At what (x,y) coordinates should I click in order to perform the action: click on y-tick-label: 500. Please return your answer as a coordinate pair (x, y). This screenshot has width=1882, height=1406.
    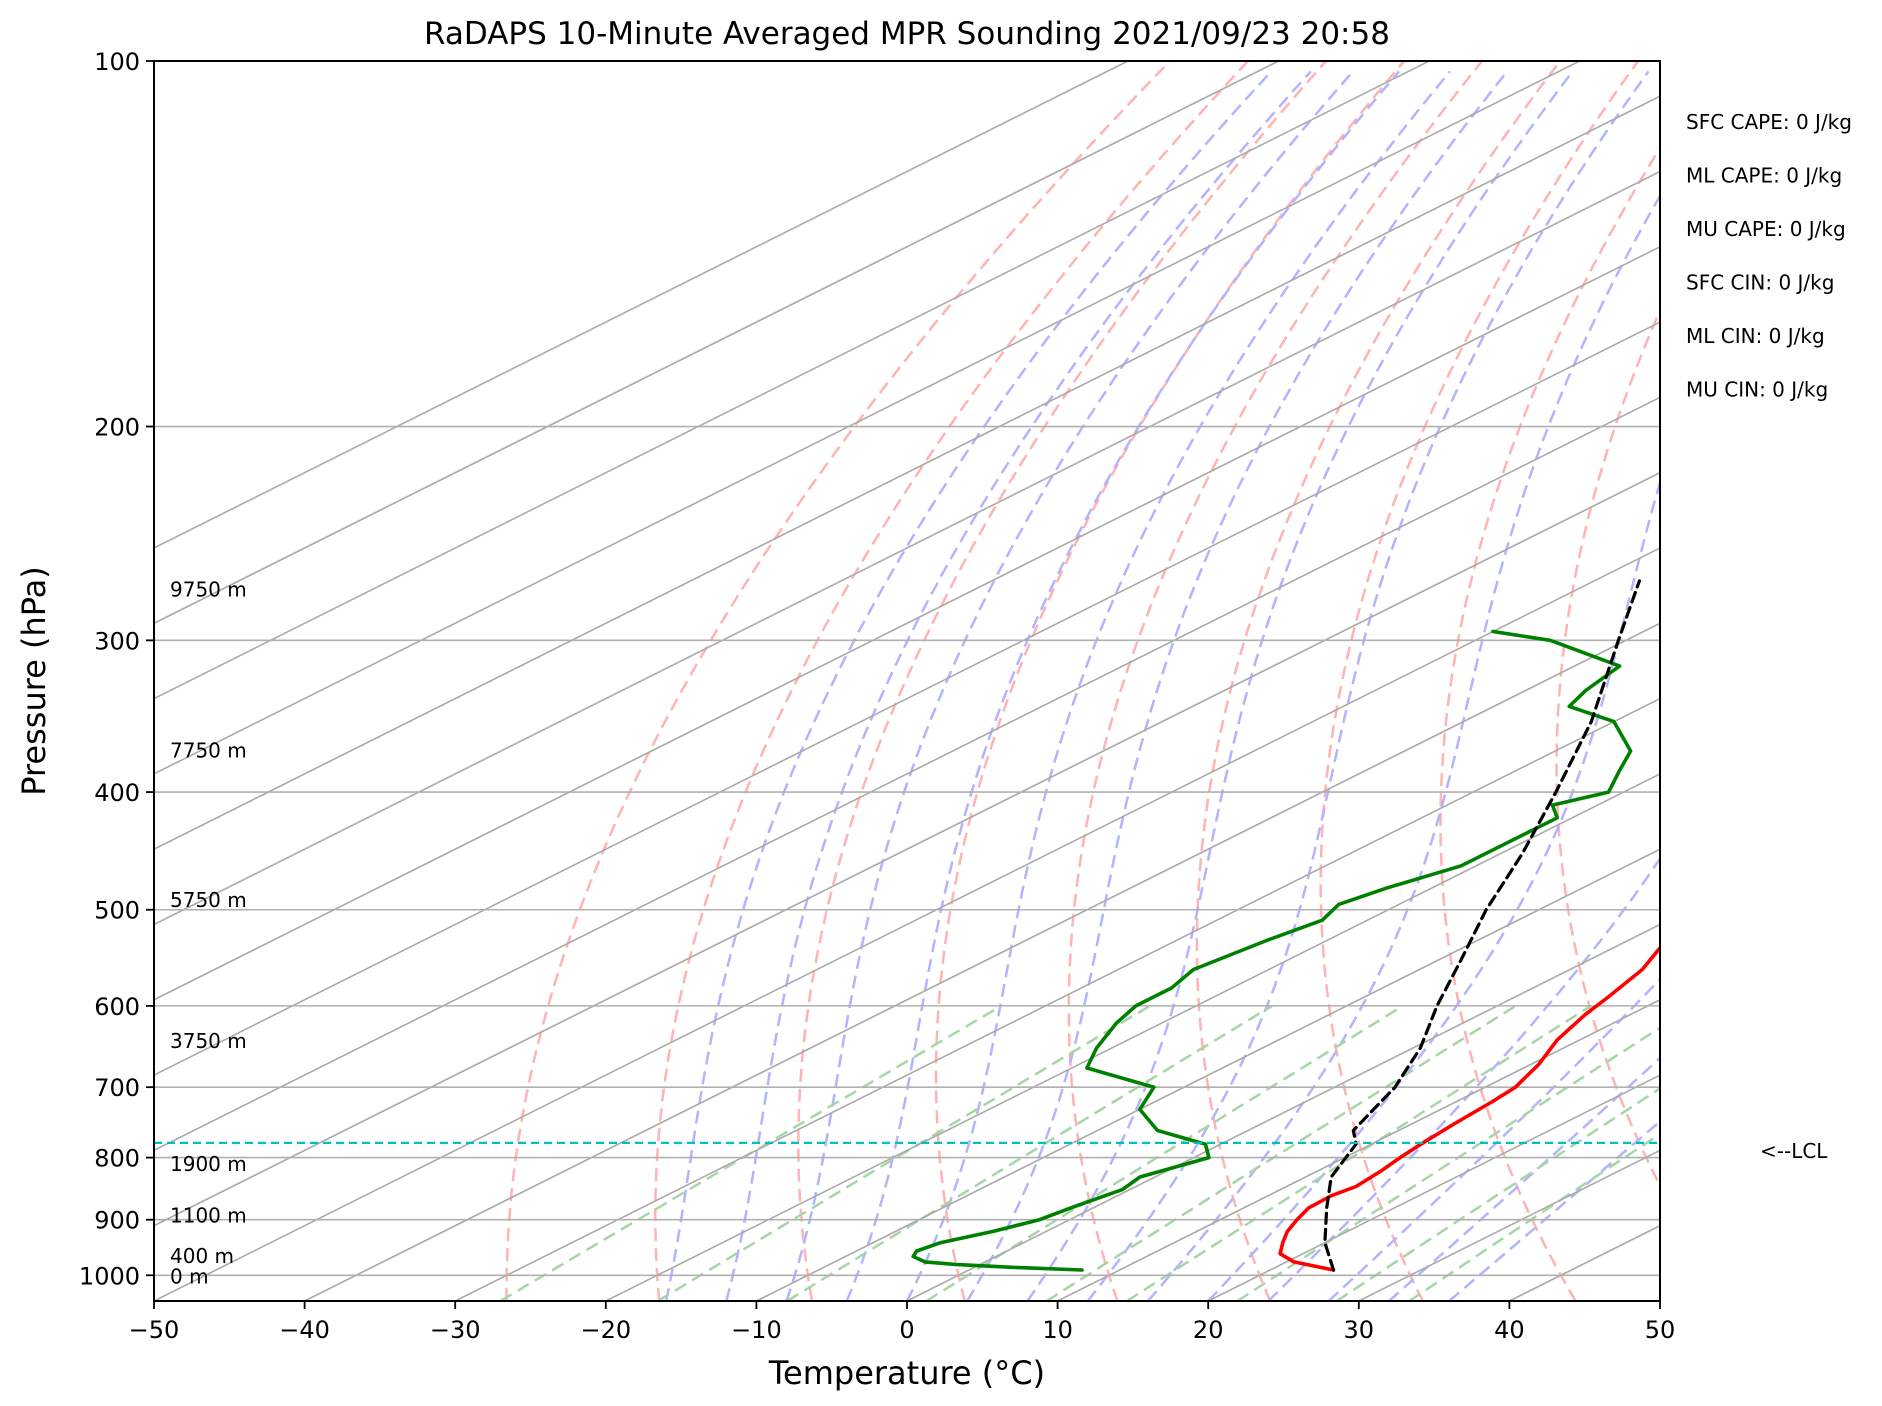
    Looking at the image, I should click on (117, 911).